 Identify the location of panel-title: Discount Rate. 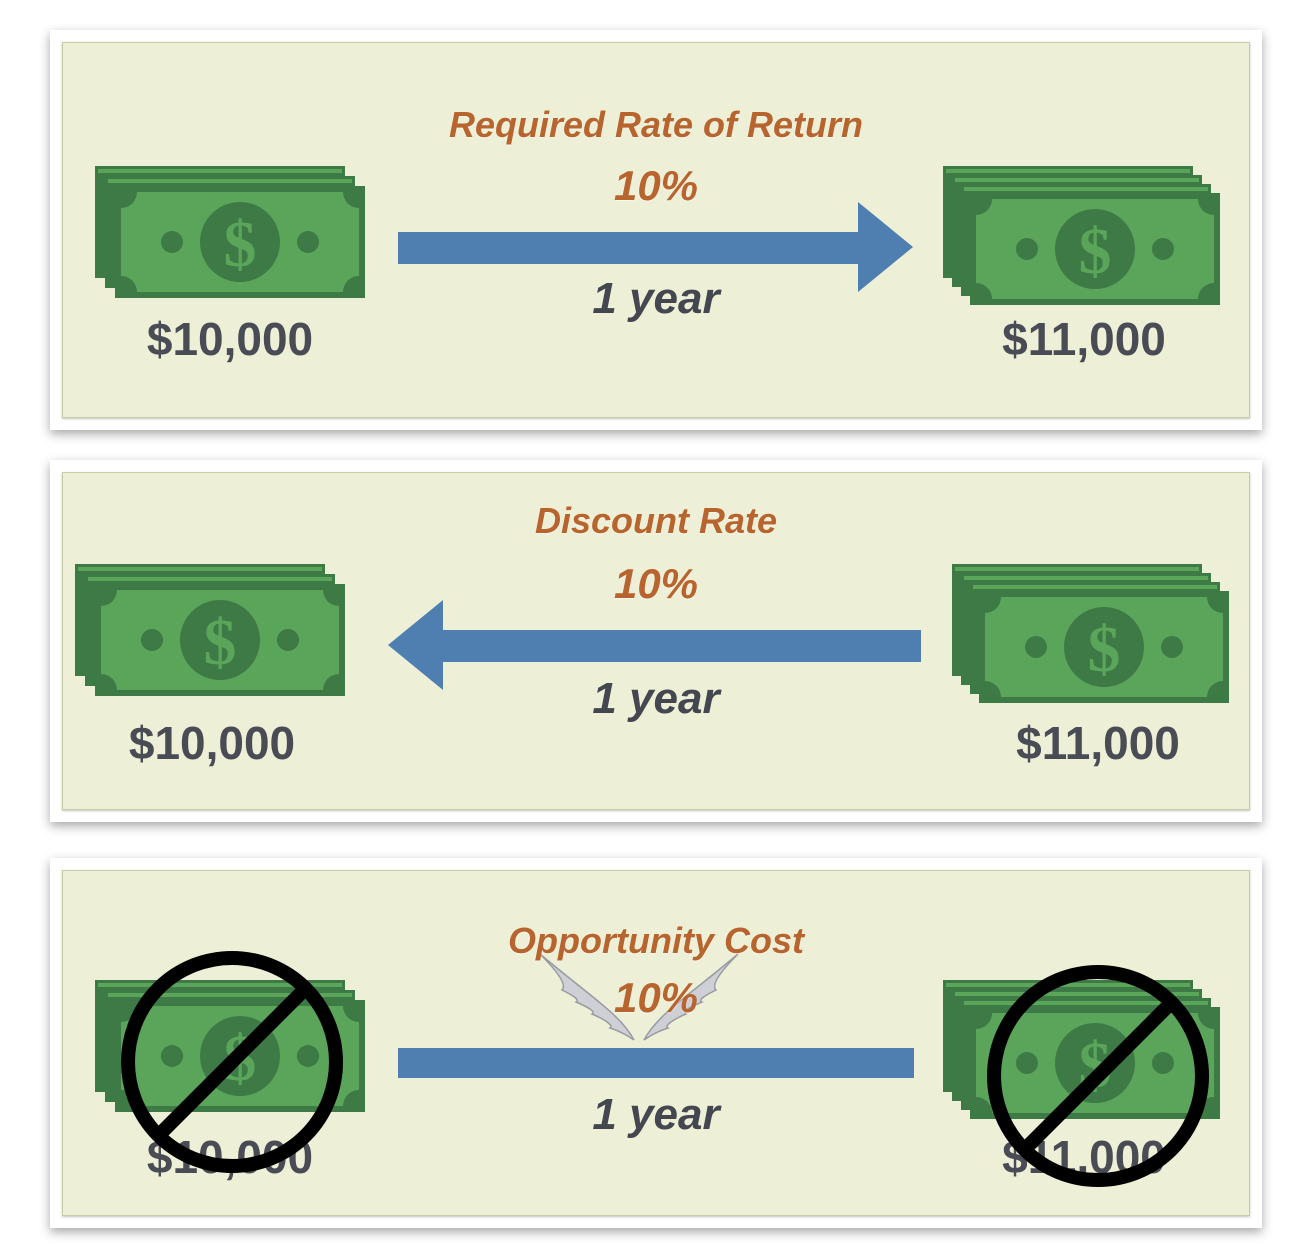
(656, 520).